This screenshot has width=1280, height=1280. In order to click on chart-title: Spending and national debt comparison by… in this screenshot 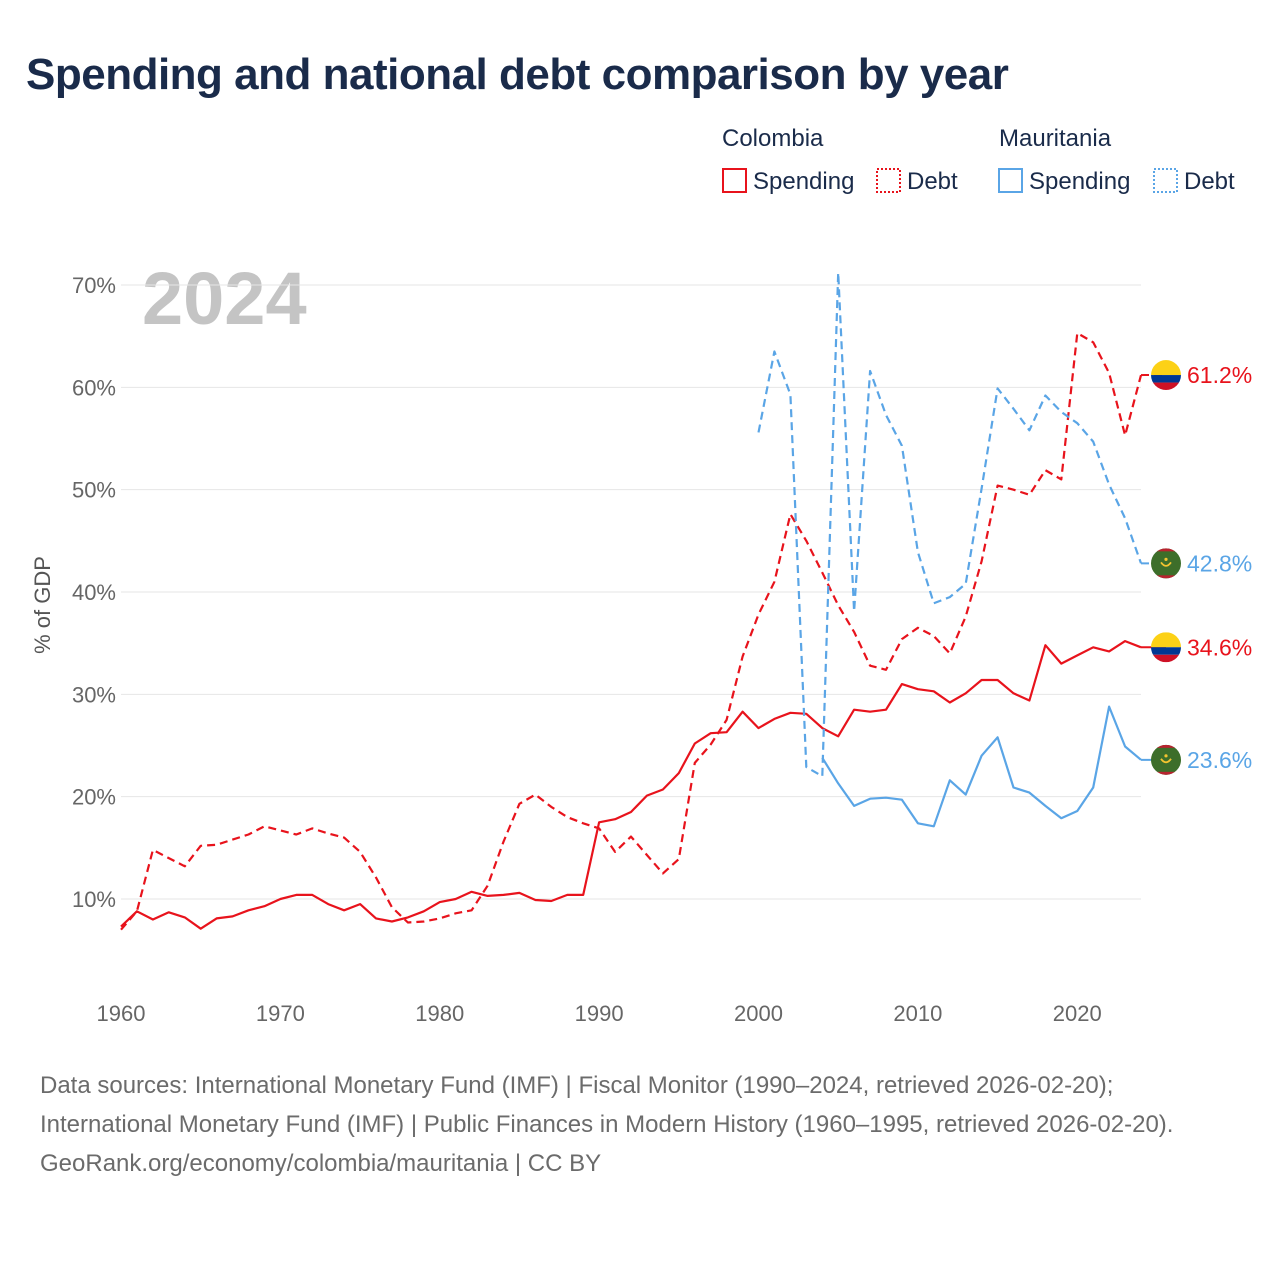, I will do `click(517, 74)`.